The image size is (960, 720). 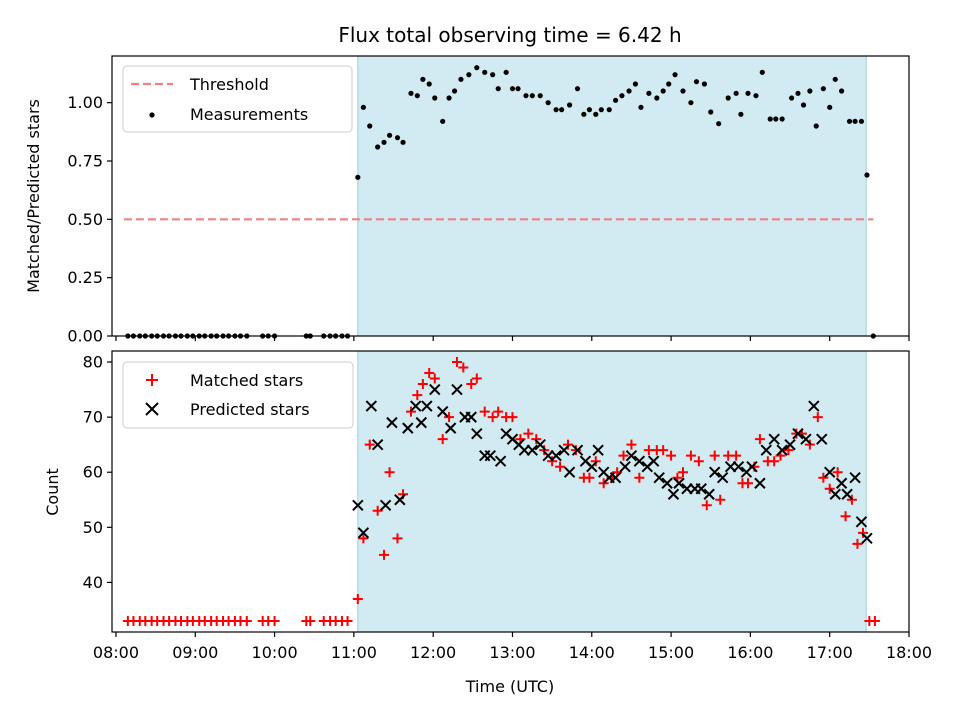 I want to click on x-tick-label: 09:00, so click(x=195, y=652).